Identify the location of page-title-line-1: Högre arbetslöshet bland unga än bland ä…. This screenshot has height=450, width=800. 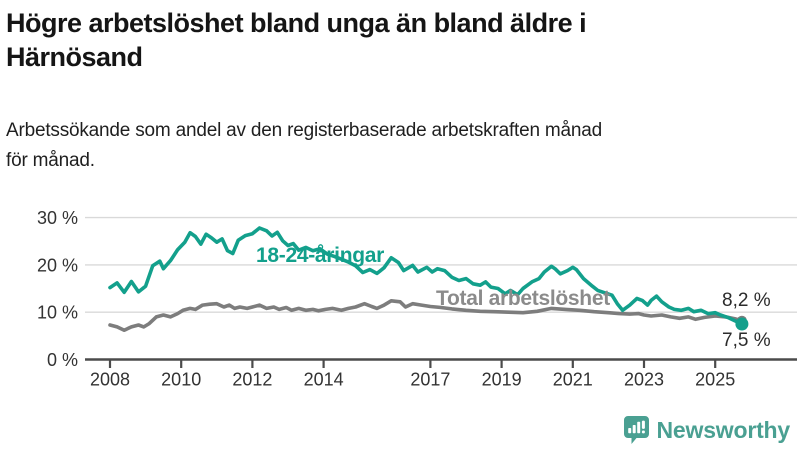
(296, 23).